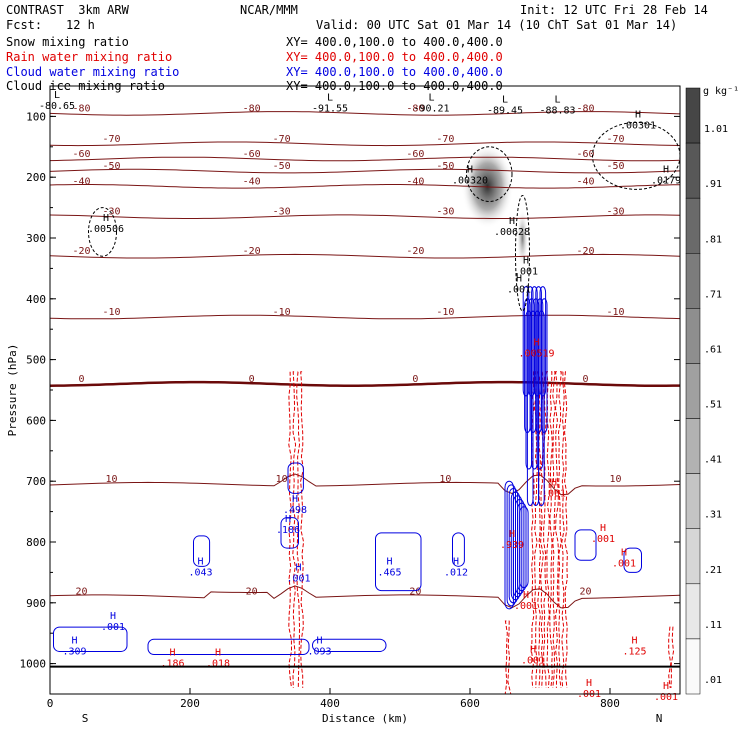  I want to click on rain-contour-edge, so click(509, 657).